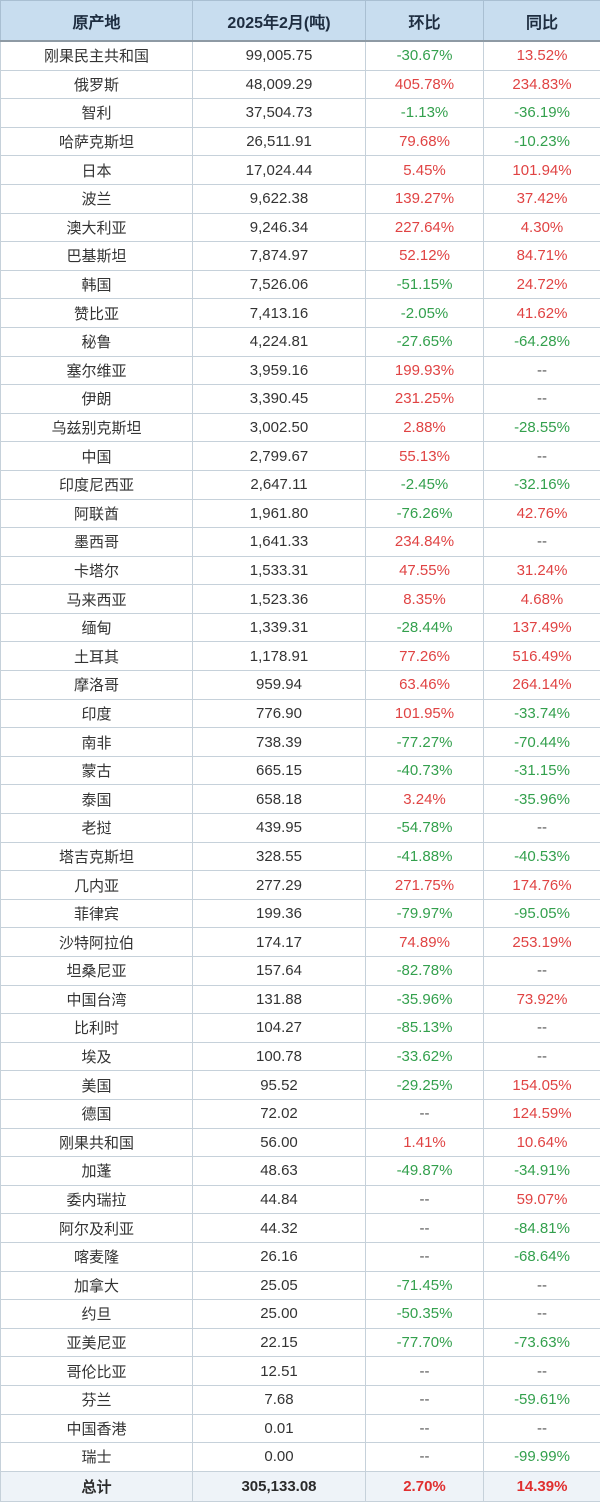 The image size is (600, 1511). I want to click on volume-cell: 199.36, so click(279, 913).